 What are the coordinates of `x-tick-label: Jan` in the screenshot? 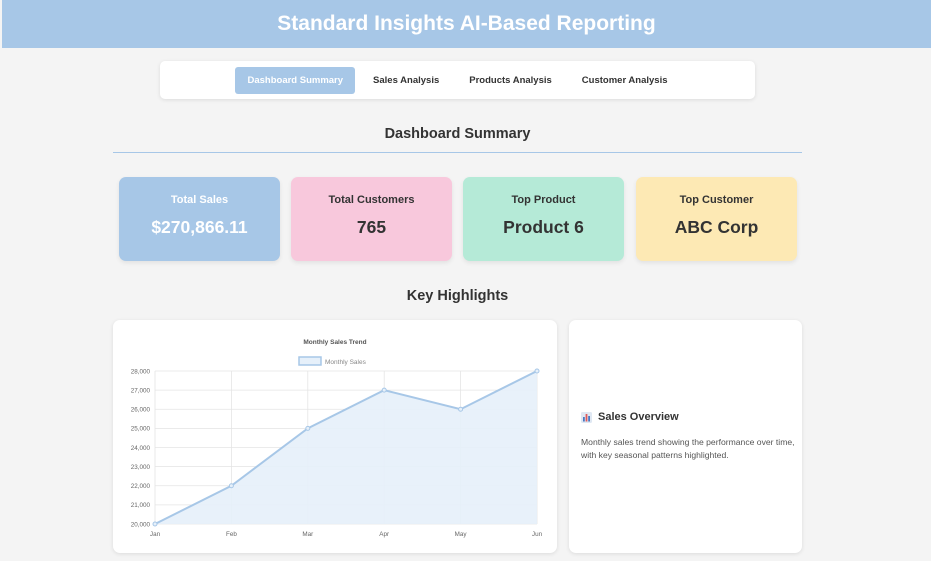 It's located at (155, 534).